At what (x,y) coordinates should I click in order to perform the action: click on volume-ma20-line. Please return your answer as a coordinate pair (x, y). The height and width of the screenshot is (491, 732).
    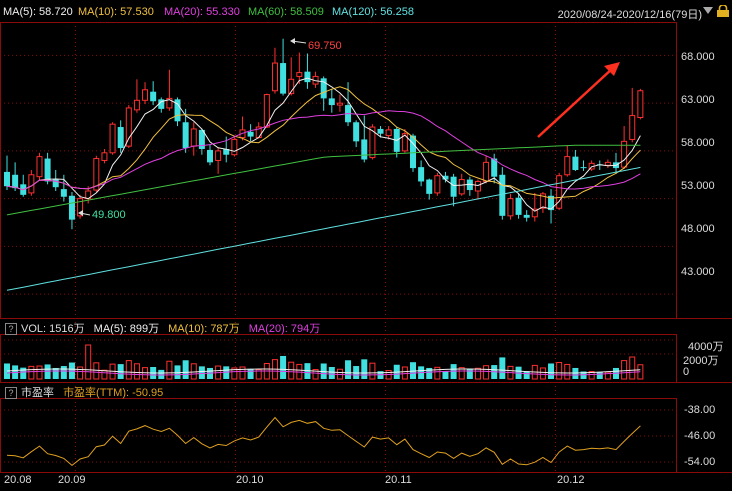
    Looking at the image, I should click on (323, 373).